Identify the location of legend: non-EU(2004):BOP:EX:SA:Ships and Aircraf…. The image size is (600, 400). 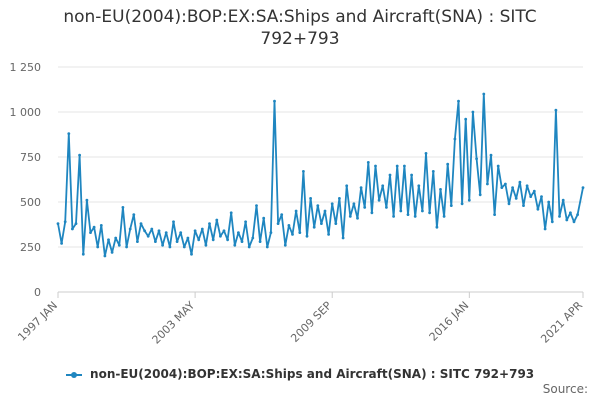
(300, 374).